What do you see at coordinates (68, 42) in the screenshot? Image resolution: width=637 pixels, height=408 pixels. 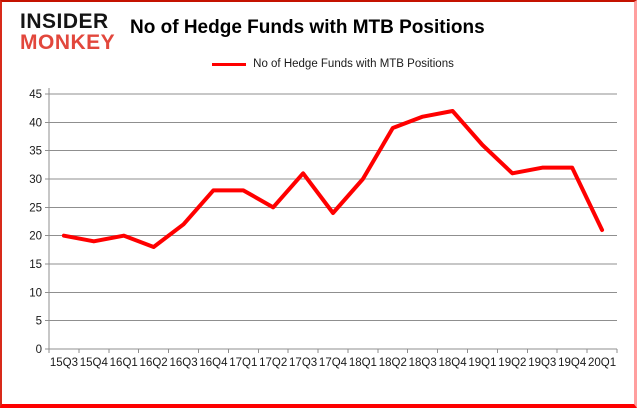 I see `logo-text-monkey: MONKEY` at bounding box center [68, 42].